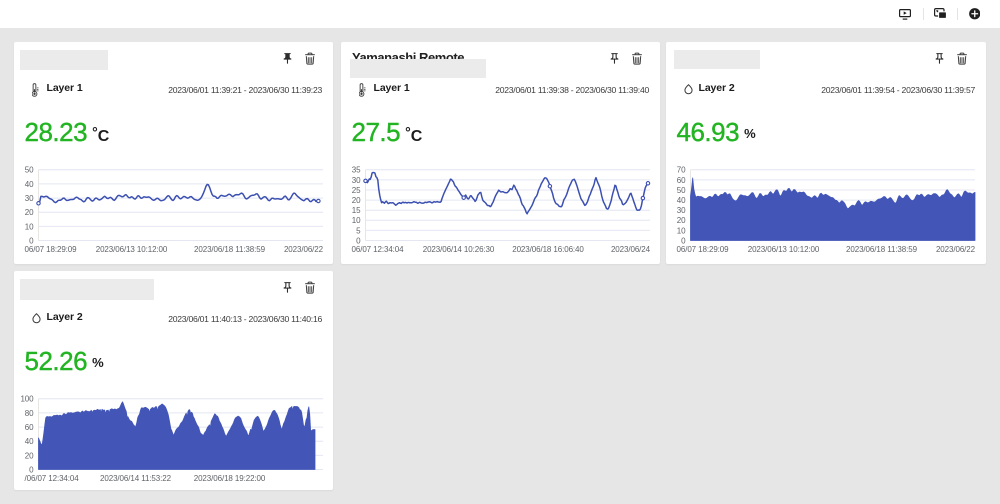 The height and width of the screenshot is (504, 1000). What do you see at coordinates (356, 170) in the screenshot?
I see `svg-text: 35` at bounding box center [356, 170].